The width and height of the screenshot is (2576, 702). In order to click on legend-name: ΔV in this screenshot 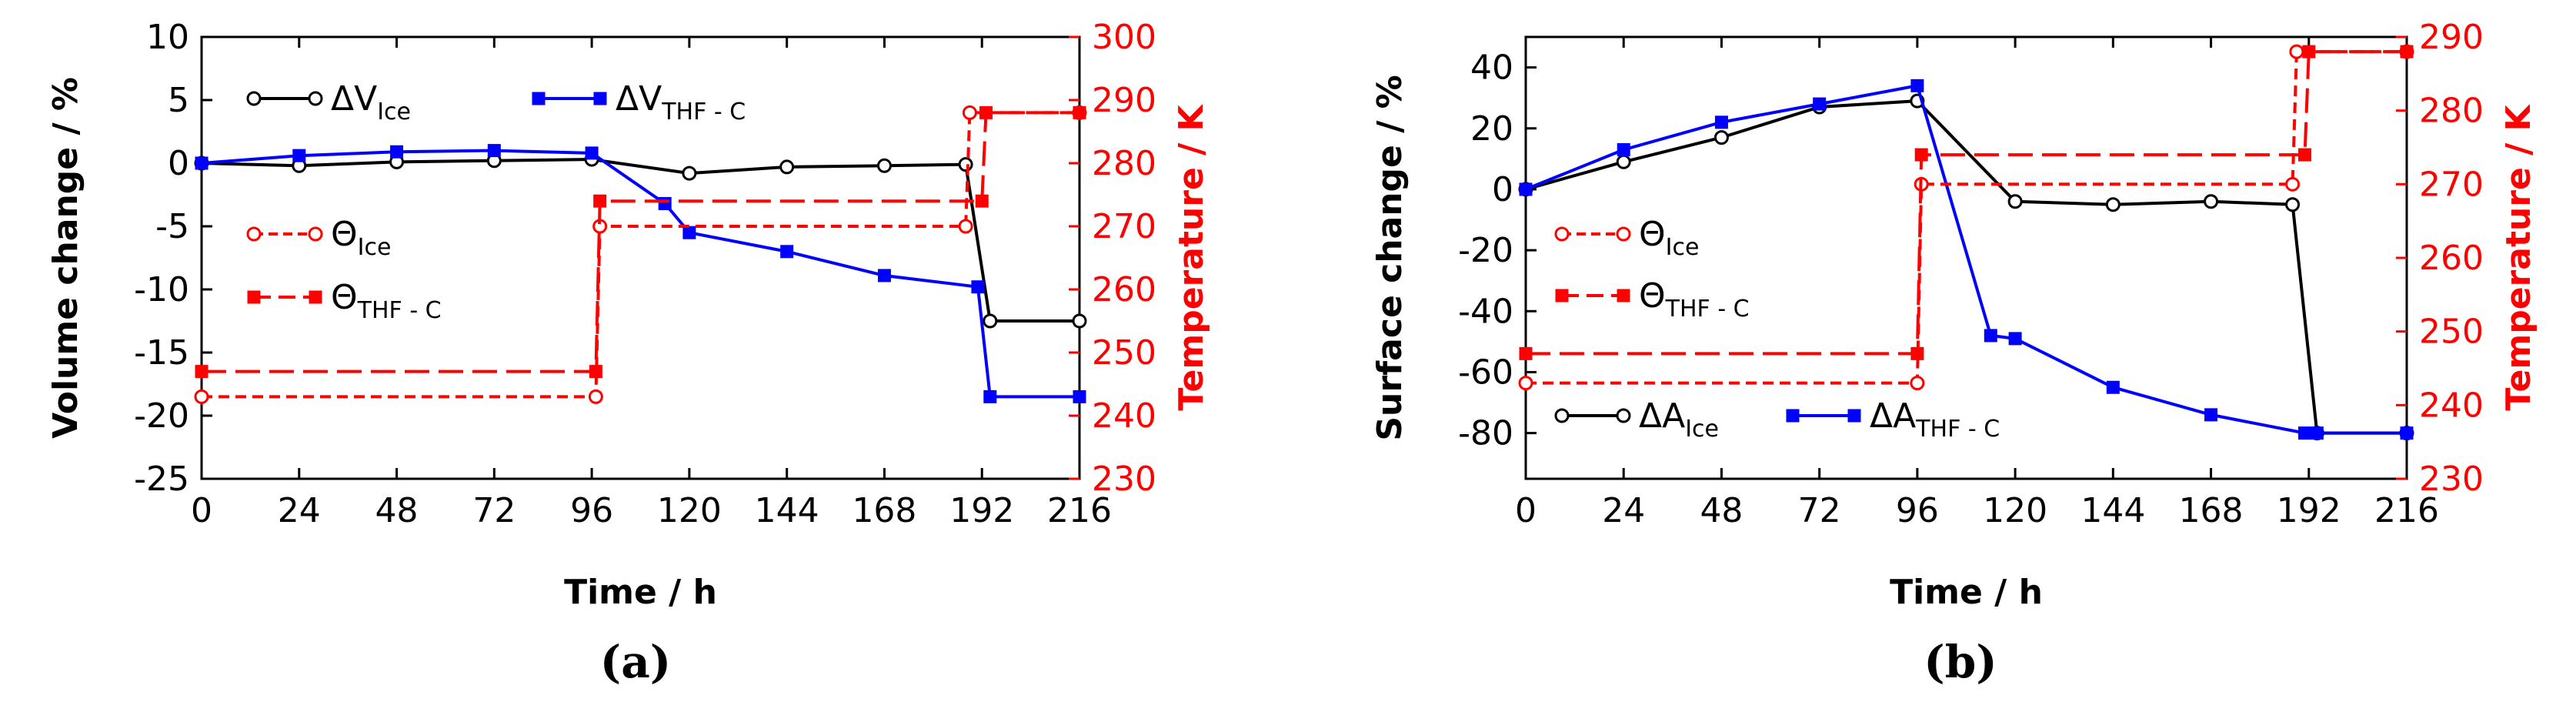, I will do `click(354, 99)`.